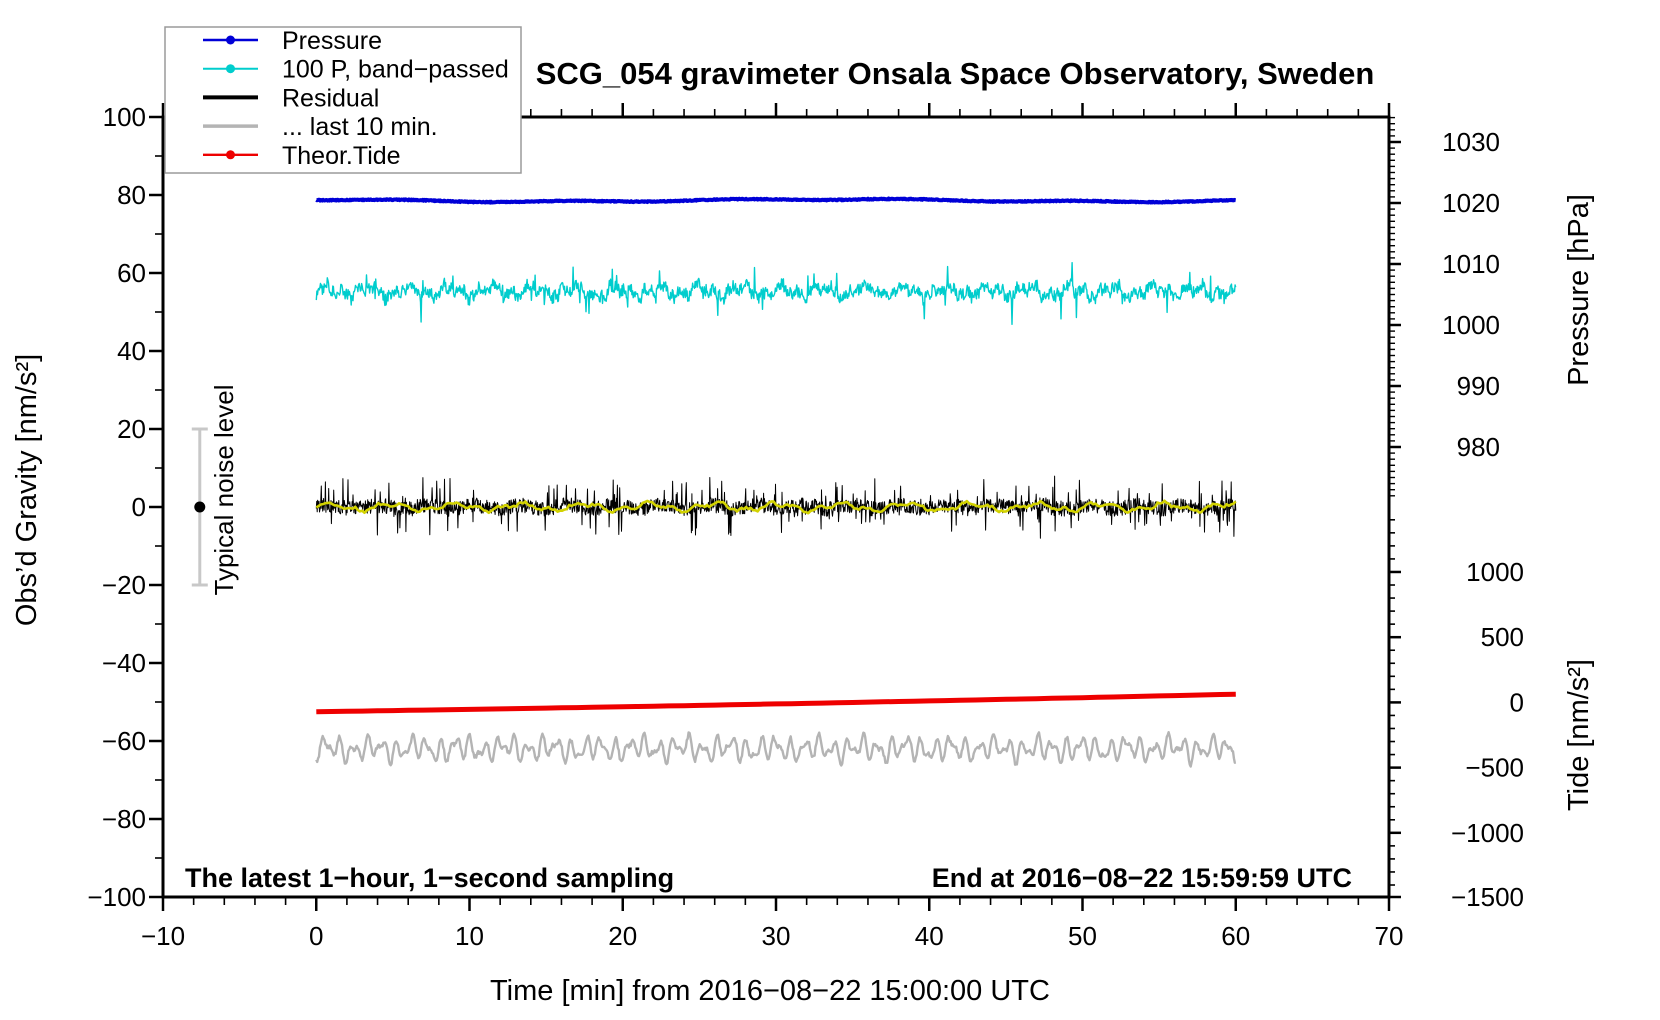 This screenshot has width=1660, height=1020. What do you see at coordinates (124, 117) in the screenshot?
I see `y-left-tick-label: 100` at bounding box center [124, 117].